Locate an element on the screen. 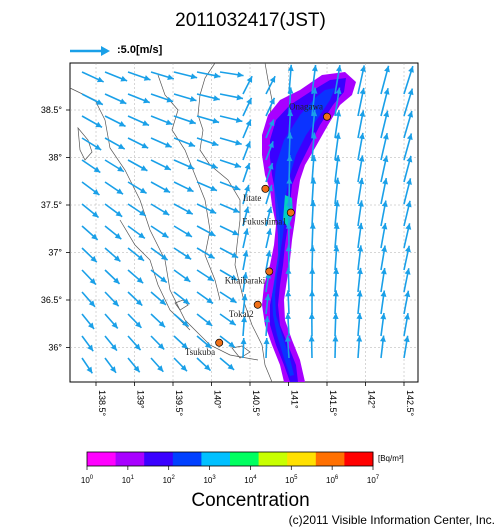  site-marker: Kitaibaraki is located at coordinates (249, 276).